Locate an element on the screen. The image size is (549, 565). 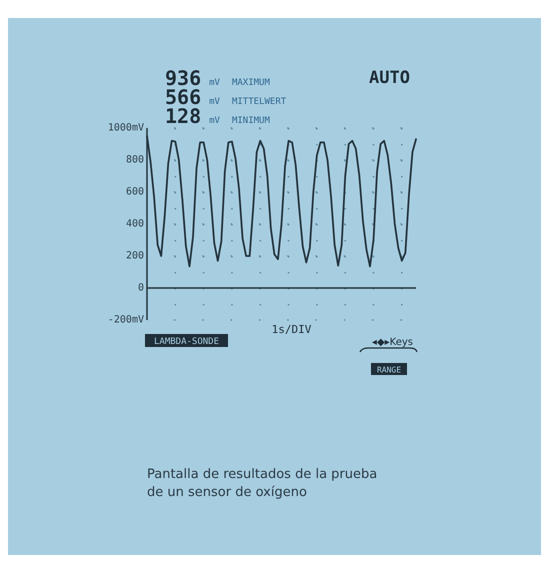
text: LAMBDA-SONDE is located at coordinates (187, 342).